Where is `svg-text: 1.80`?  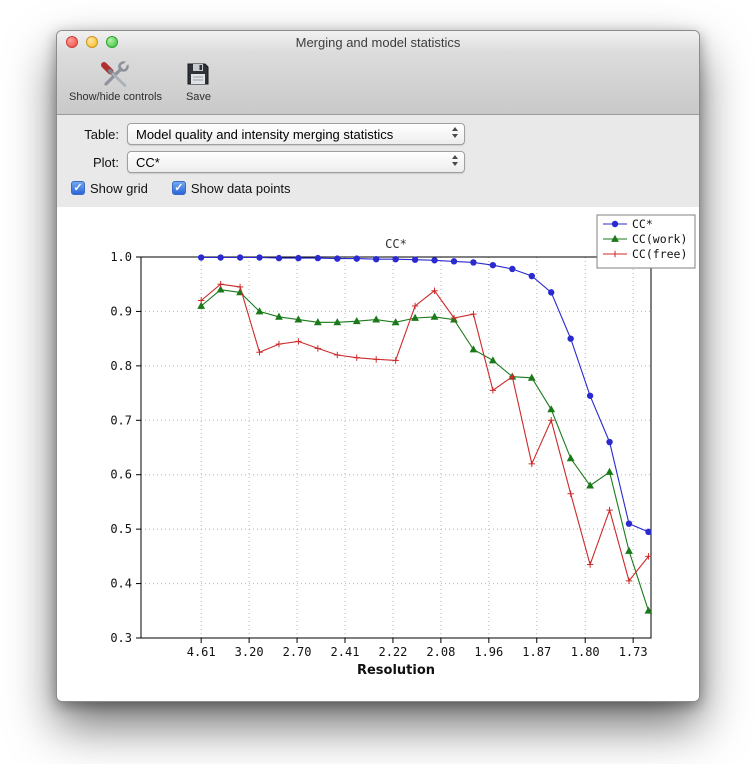
svg-text: 1.80 is located at coordinates (585, 652).